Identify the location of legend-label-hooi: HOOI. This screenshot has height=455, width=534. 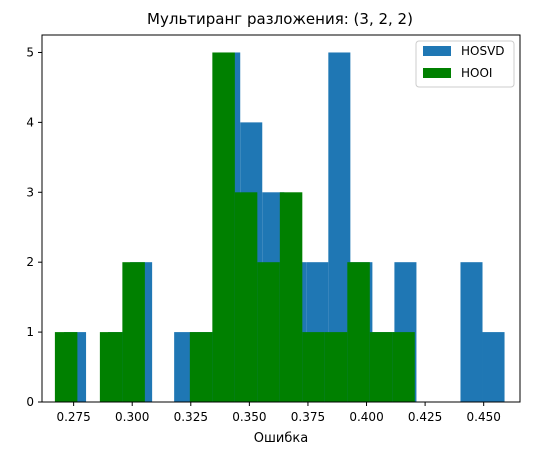
(476, 73).